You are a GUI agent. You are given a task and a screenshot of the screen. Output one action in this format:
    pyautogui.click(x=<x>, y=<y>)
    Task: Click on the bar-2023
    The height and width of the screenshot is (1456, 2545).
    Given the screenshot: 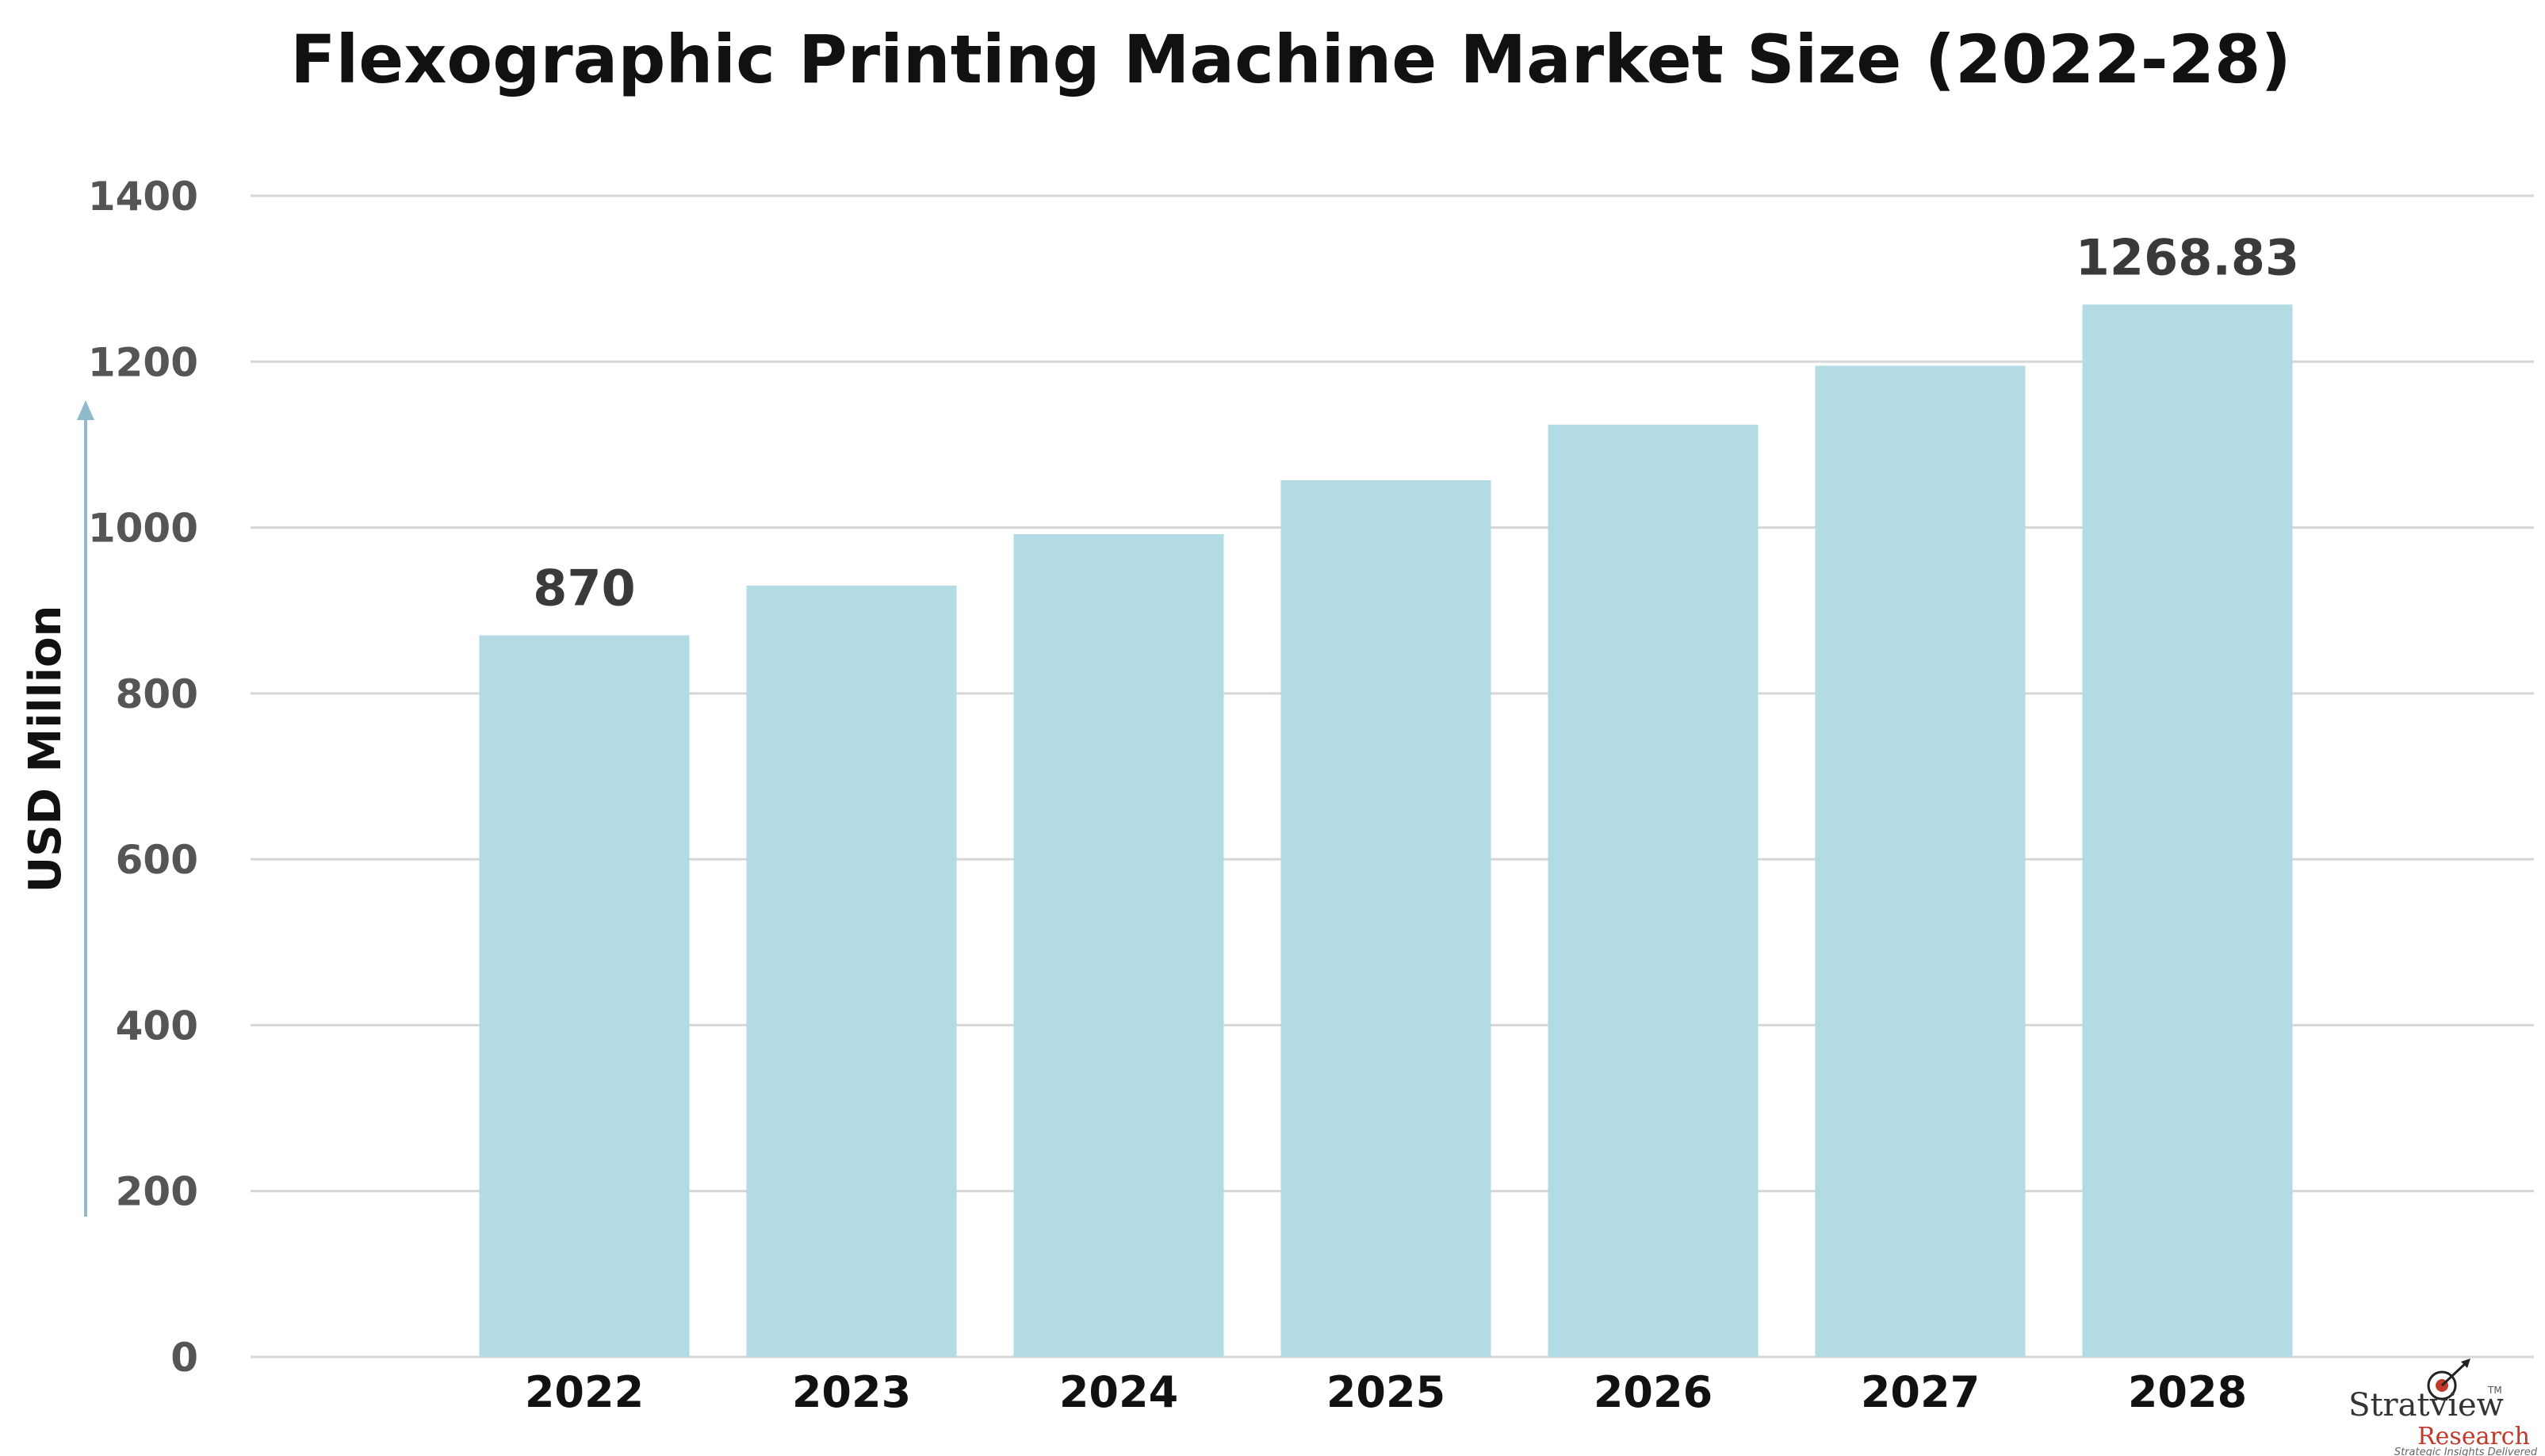 What is the action you would take?
    pyautogui.click(x=851, y=971)
    